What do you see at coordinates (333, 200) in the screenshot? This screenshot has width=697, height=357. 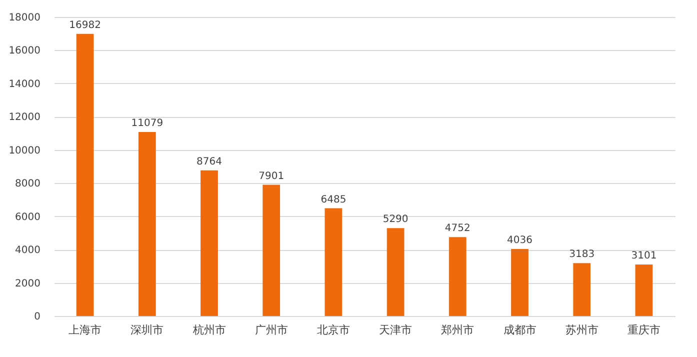 I see `data-label: 6485` at bounding box center [333, 200].